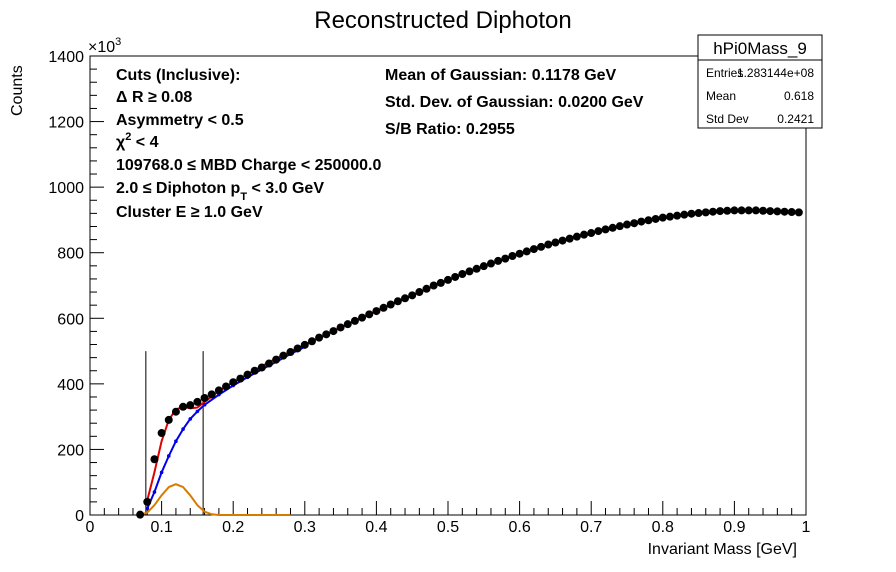 The image size is (896, 572). What do you see at coordinates (519, 527) in the screenshot?
I see `x-tick-label: 0.6` at bounding box center [519, 527].